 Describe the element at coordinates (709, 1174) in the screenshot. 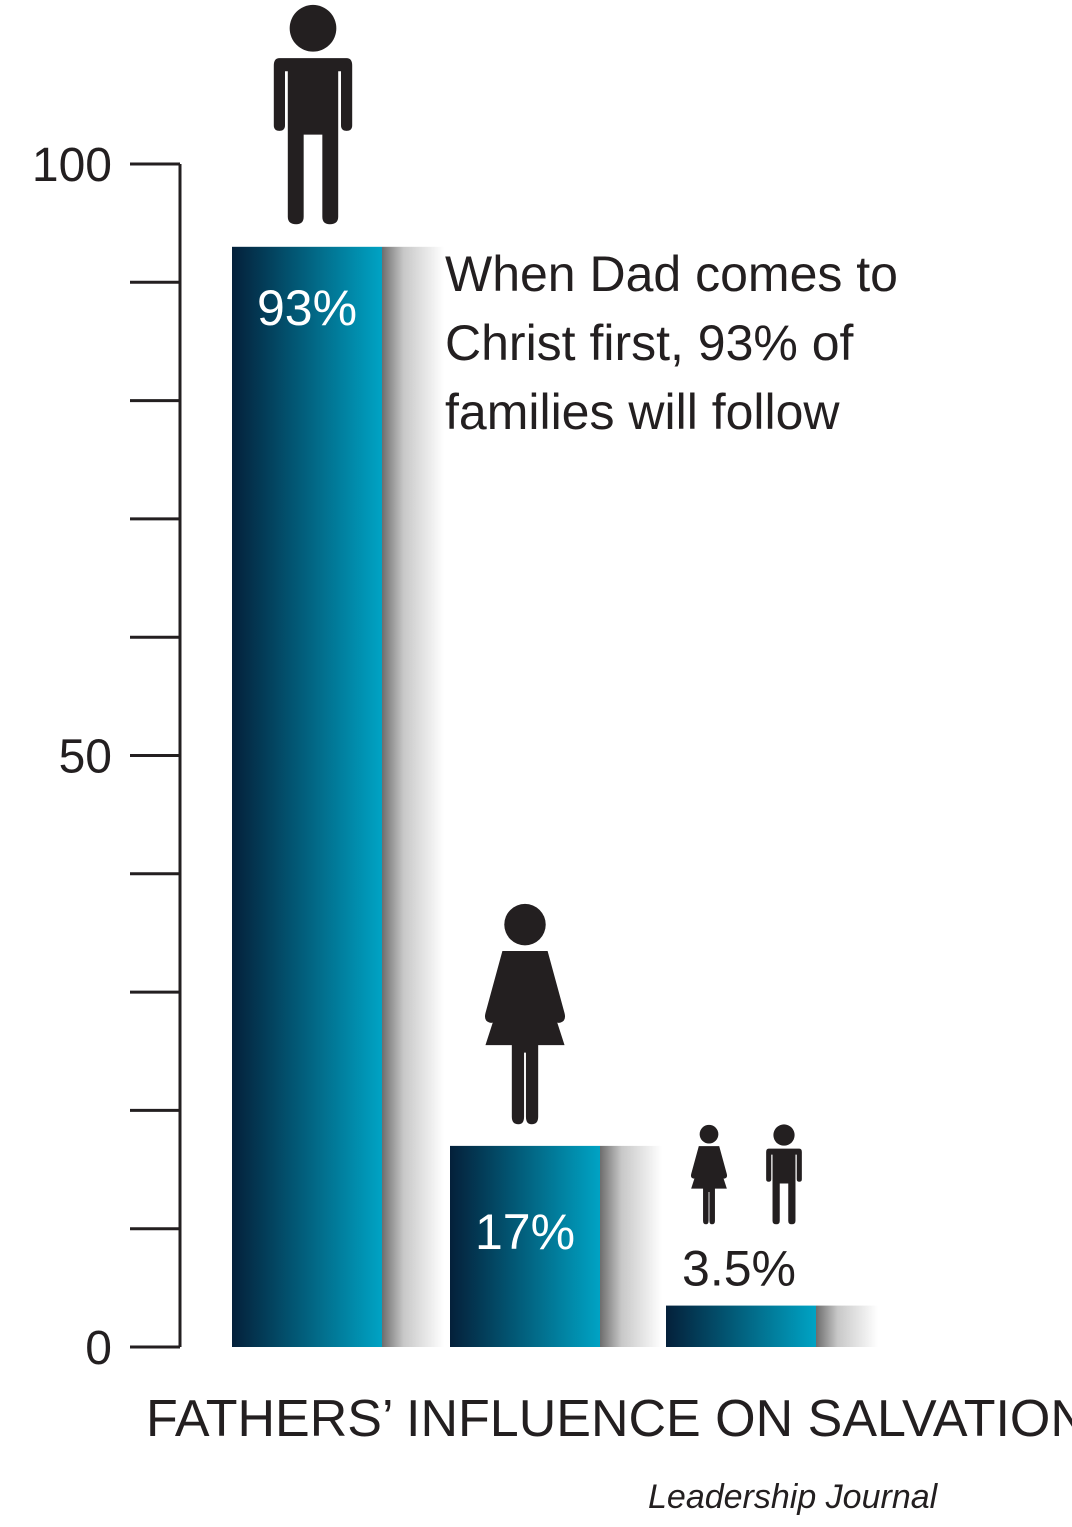

I see `girl-icon` at that location.